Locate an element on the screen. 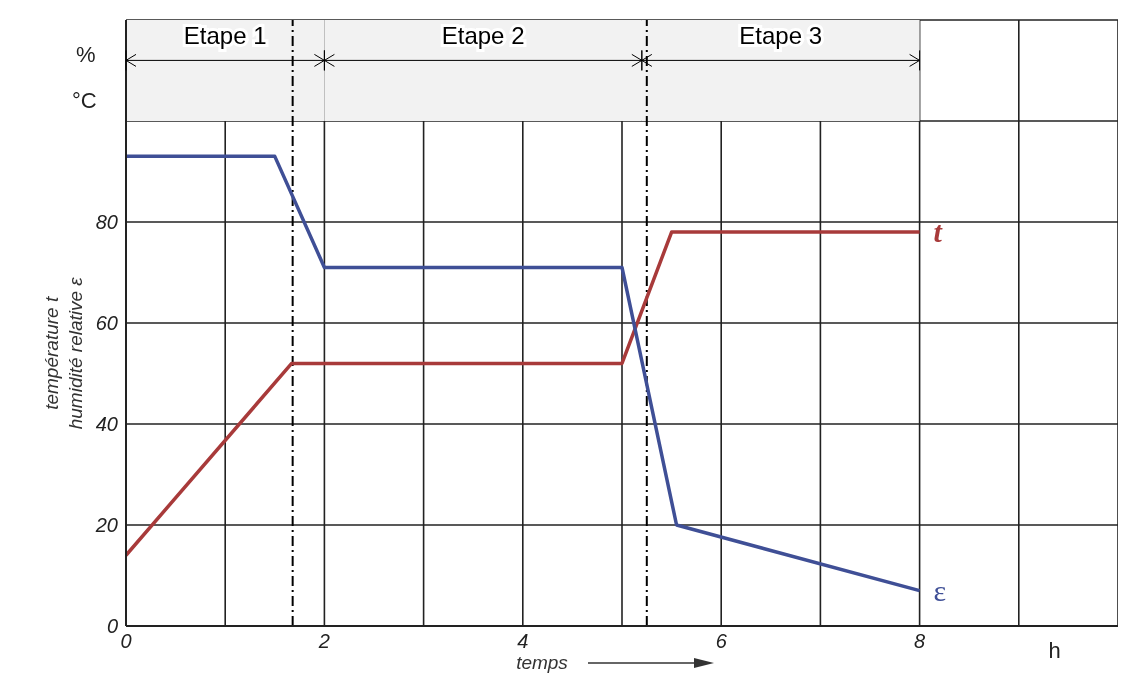 The height and width of the screenshot is (679, 1122). x-tick-label: 0 is located at coordinates (126, 641).